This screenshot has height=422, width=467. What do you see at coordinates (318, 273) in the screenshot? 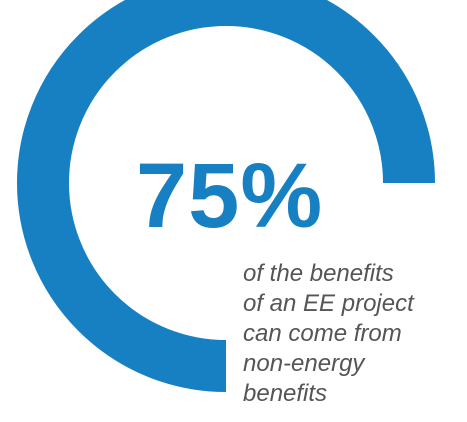
I see `caption-line: of the benefits` at bounding box center [318, 273].